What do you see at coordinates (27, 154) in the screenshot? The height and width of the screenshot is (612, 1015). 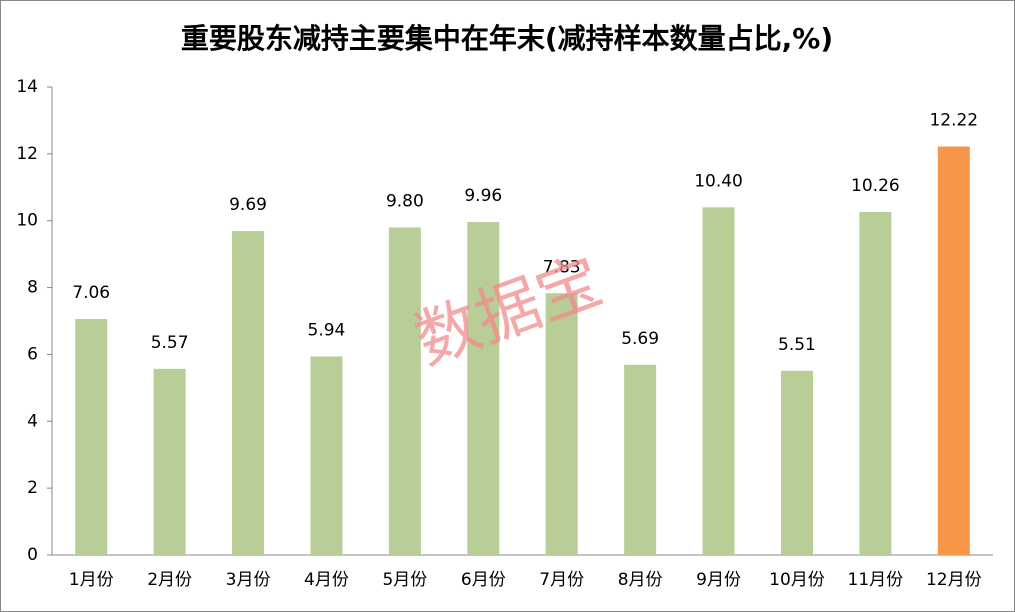 I see `y-tick-label: 12` at bounding box center [27, 154].